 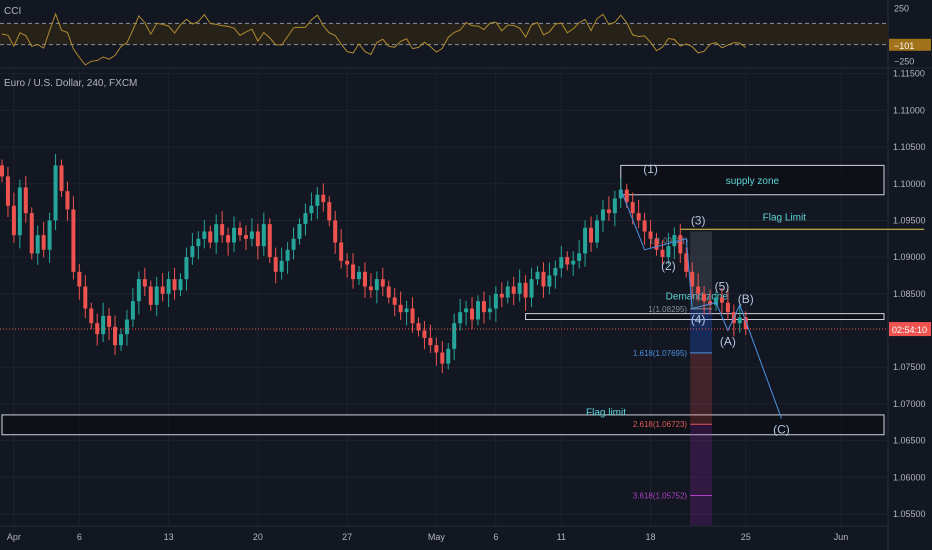 I want to click on y-tick-label-5: 1.09000, so click(x=909, y=257).